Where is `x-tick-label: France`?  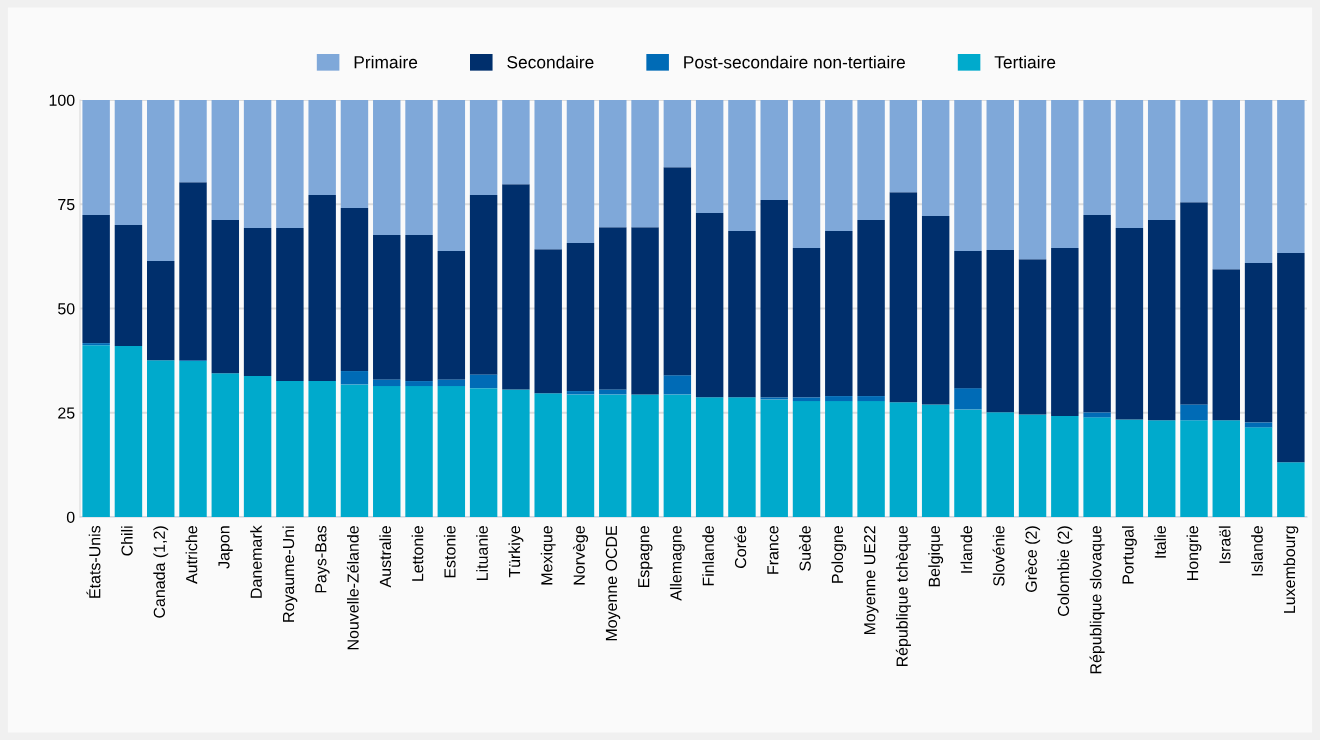 x-tick-label: France is located at coordinates (773, 550).